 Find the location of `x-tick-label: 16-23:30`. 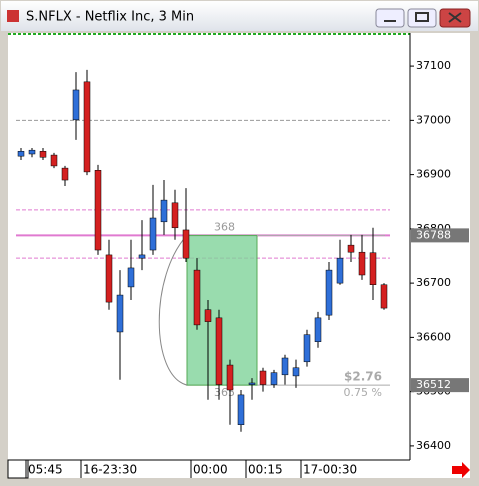

x-tick-label: 16-23:30 is located at coordinates (110, 470).